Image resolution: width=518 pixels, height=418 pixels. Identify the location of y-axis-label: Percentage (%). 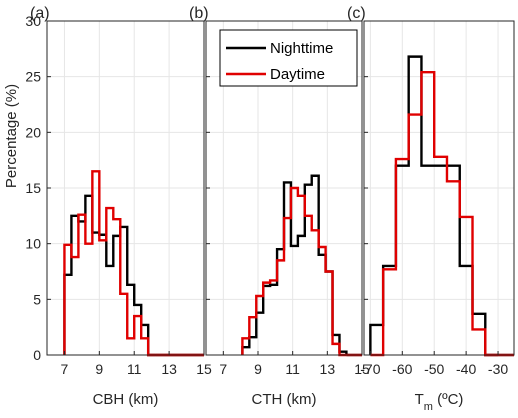
(11, 136).